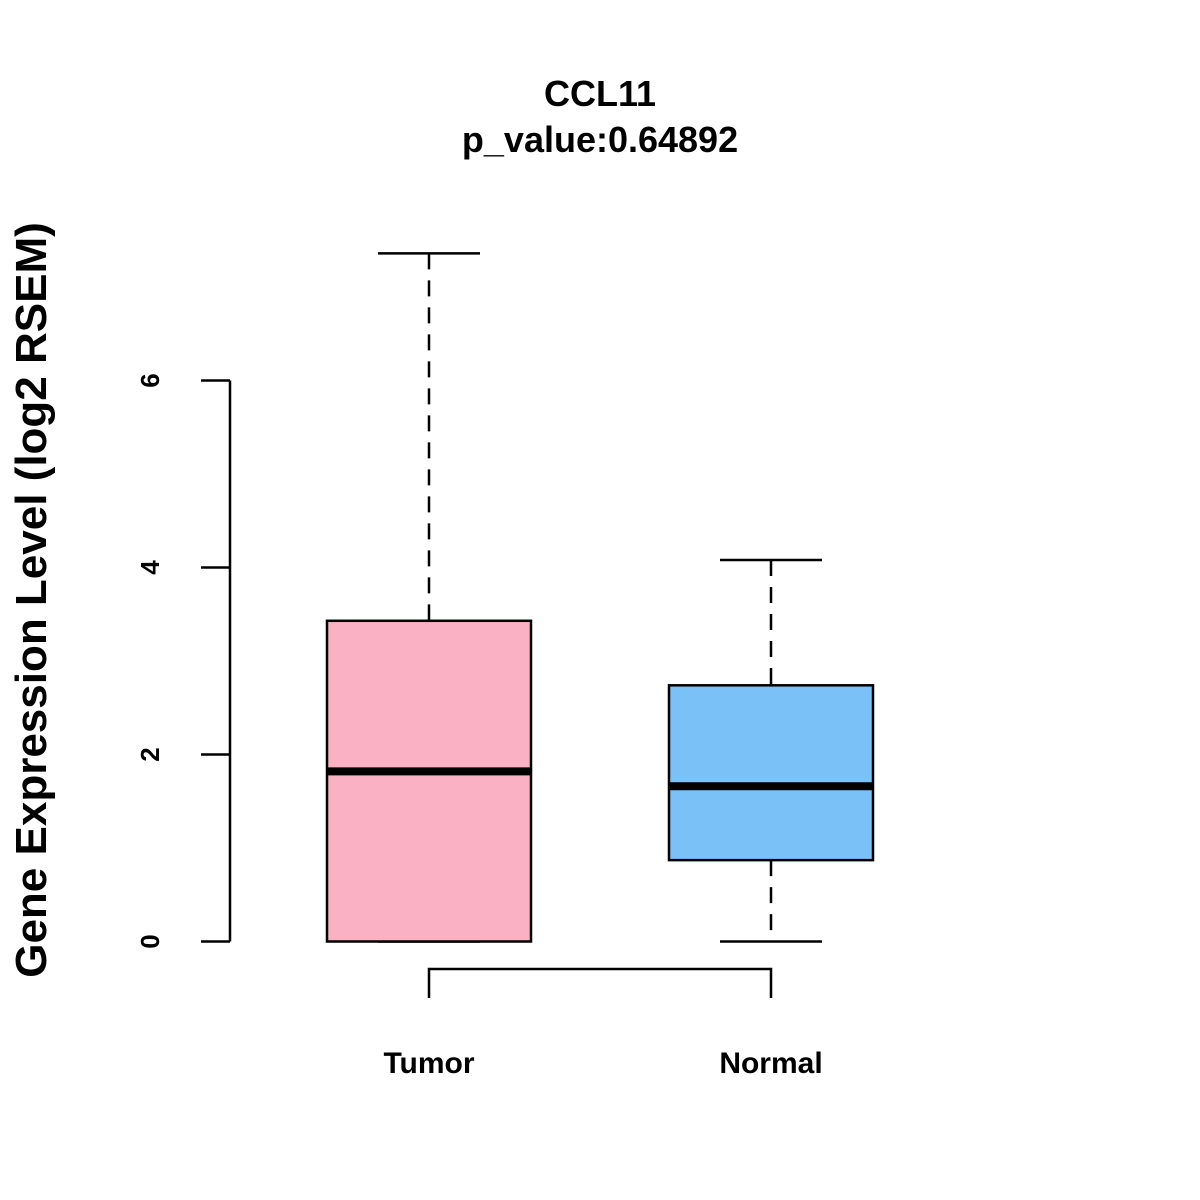 The height and width of the screenshot is (1200, 1200). Describe the element at coordinates (429, 781) in the screenshot. I see `box-tumor` at that location.